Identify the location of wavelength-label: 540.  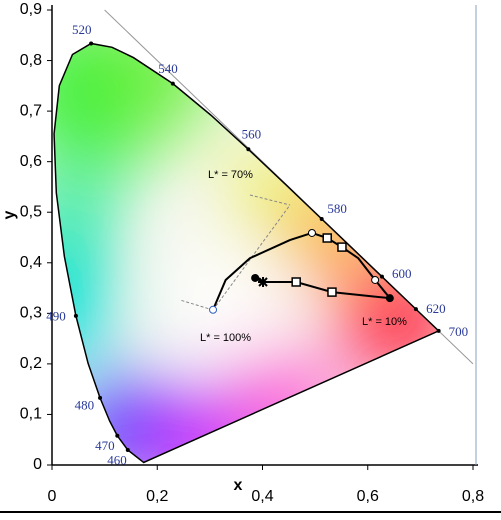
(168, 68).